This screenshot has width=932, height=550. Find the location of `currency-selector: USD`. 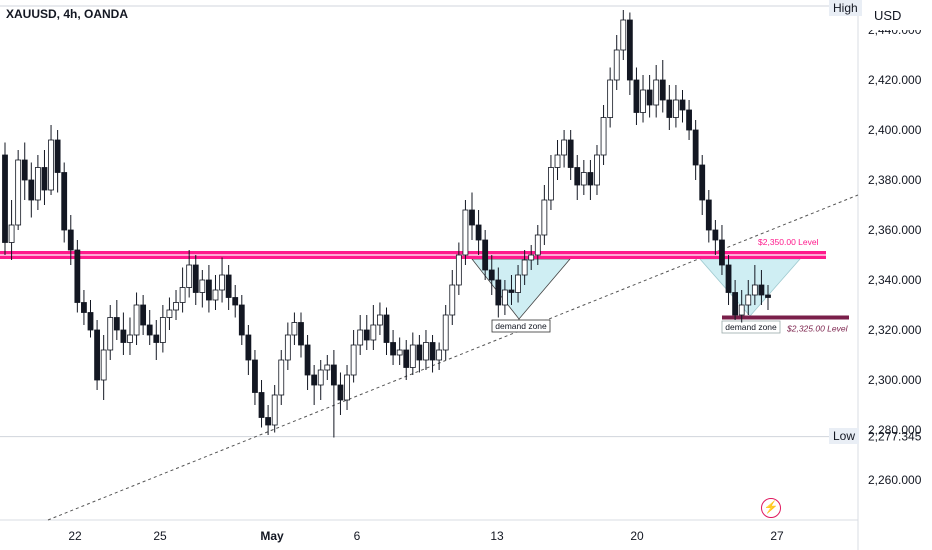

currency-selector: USD is located at coordinates (895, 16).